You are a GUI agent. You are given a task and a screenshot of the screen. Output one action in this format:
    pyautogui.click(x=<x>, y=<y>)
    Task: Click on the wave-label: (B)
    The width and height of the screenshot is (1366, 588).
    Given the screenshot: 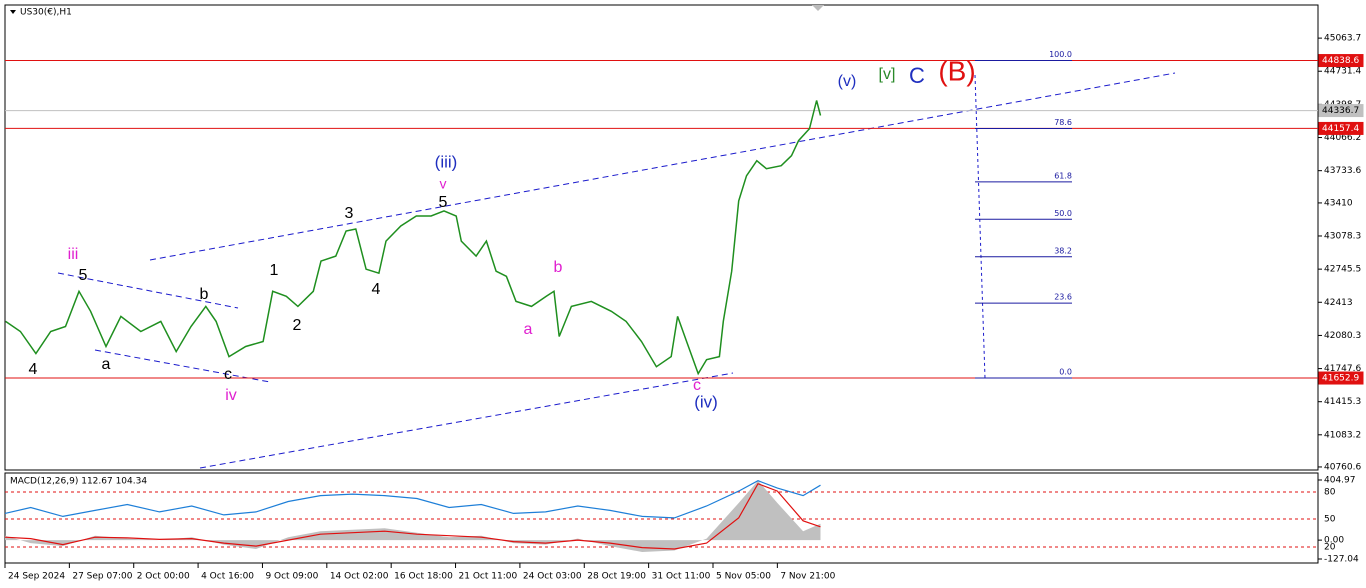 What is the action you would take?
    pyautogui.click(x=956, y=70)
    